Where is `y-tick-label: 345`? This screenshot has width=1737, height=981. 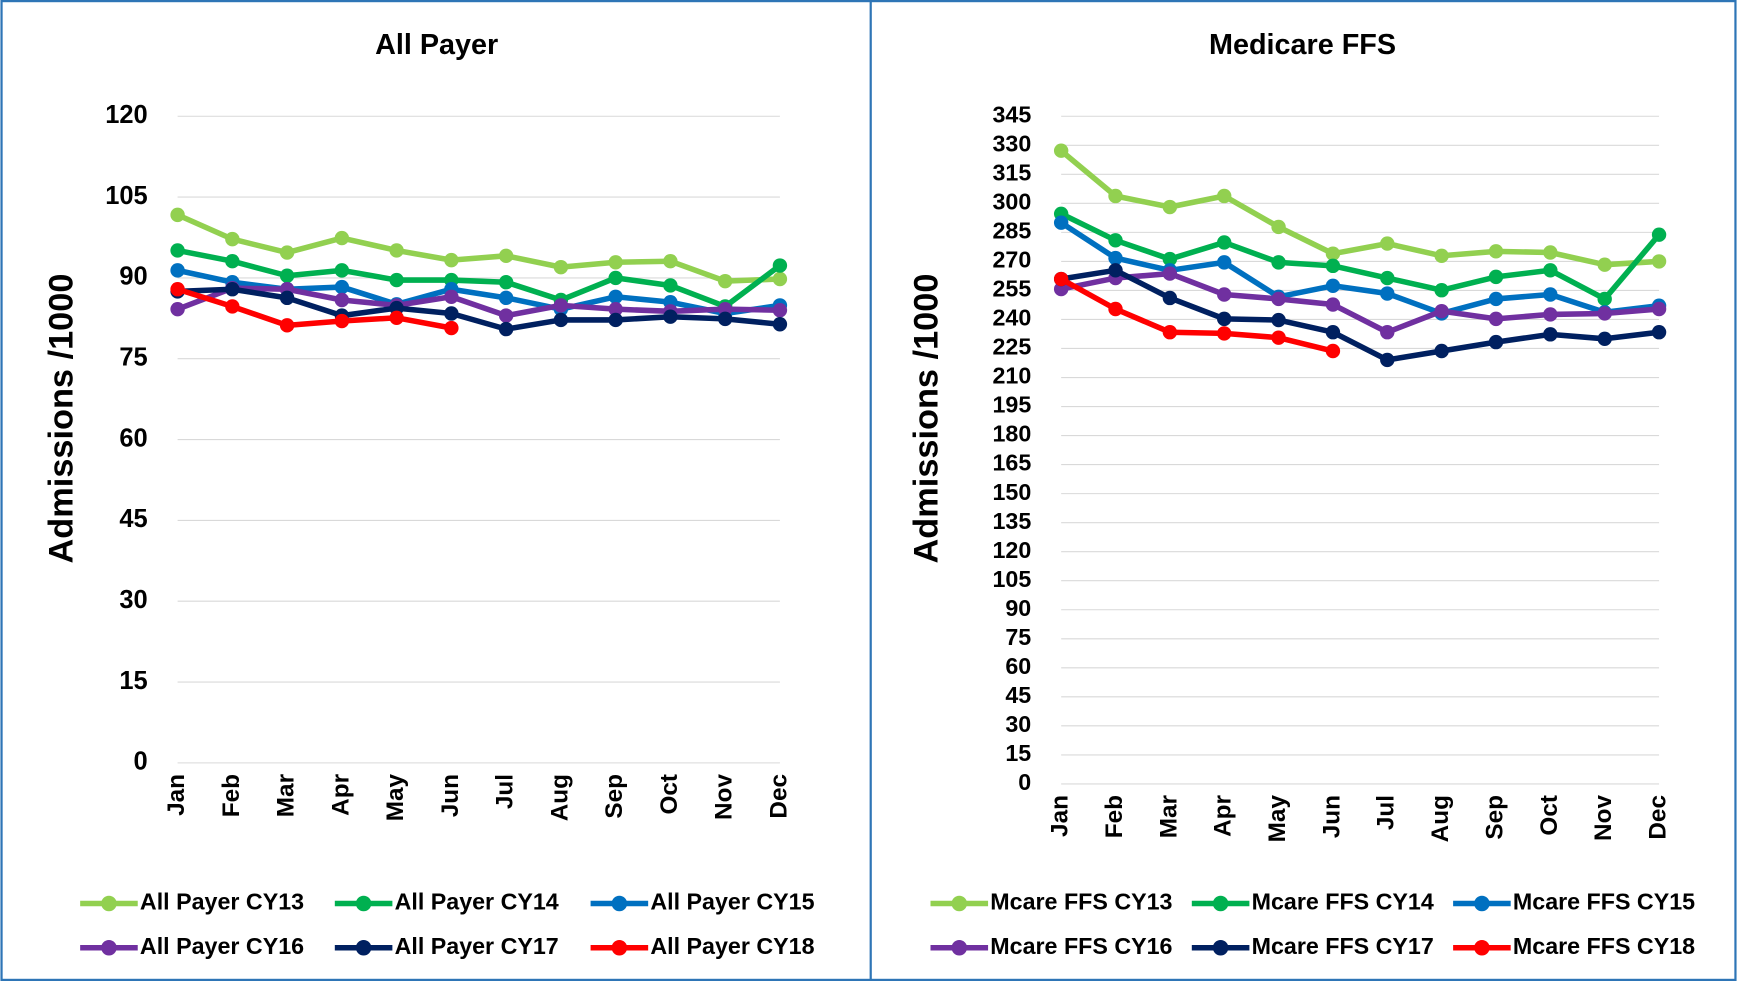 y-tick-label: 345 is located at coordinates (1011, 114).